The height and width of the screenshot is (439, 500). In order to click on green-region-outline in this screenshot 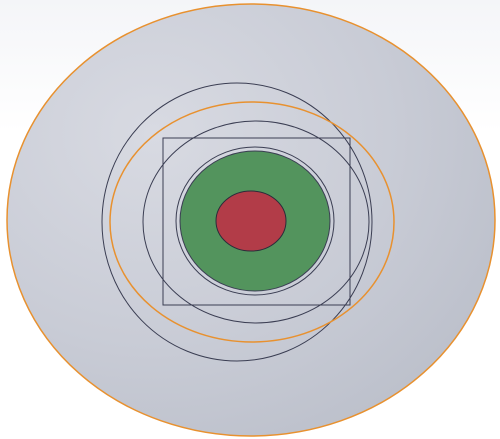, I will do `click(255, 221)`.